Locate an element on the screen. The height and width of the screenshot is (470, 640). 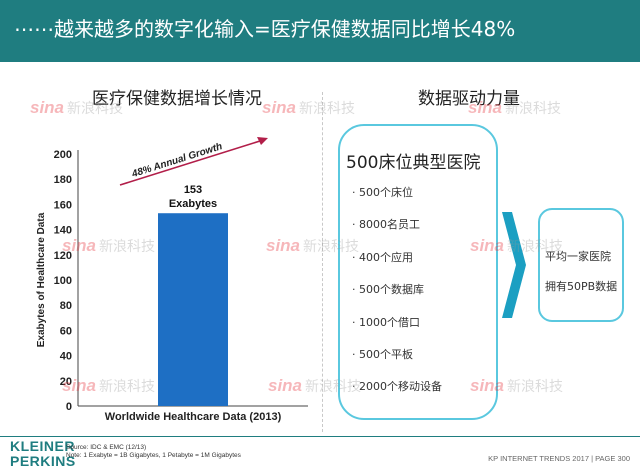
growth-arrowhead-icon is located at coordinates (262, 141).